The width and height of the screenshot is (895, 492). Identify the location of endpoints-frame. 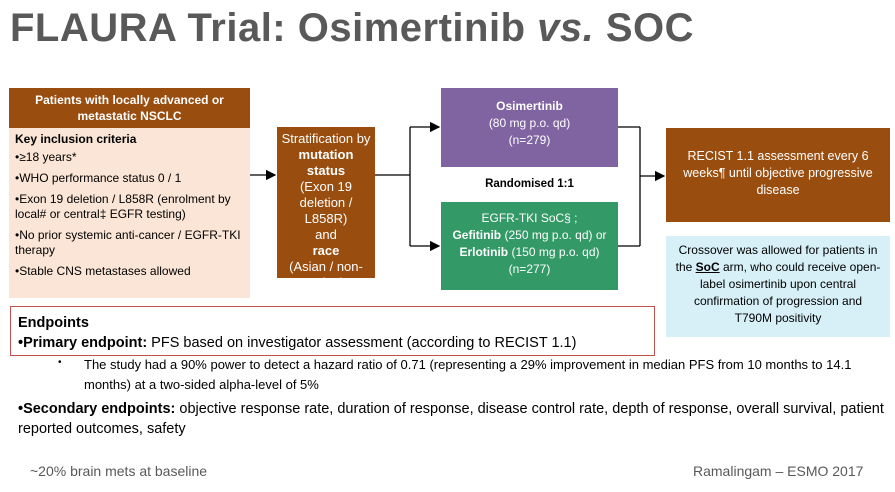
(332, 331).